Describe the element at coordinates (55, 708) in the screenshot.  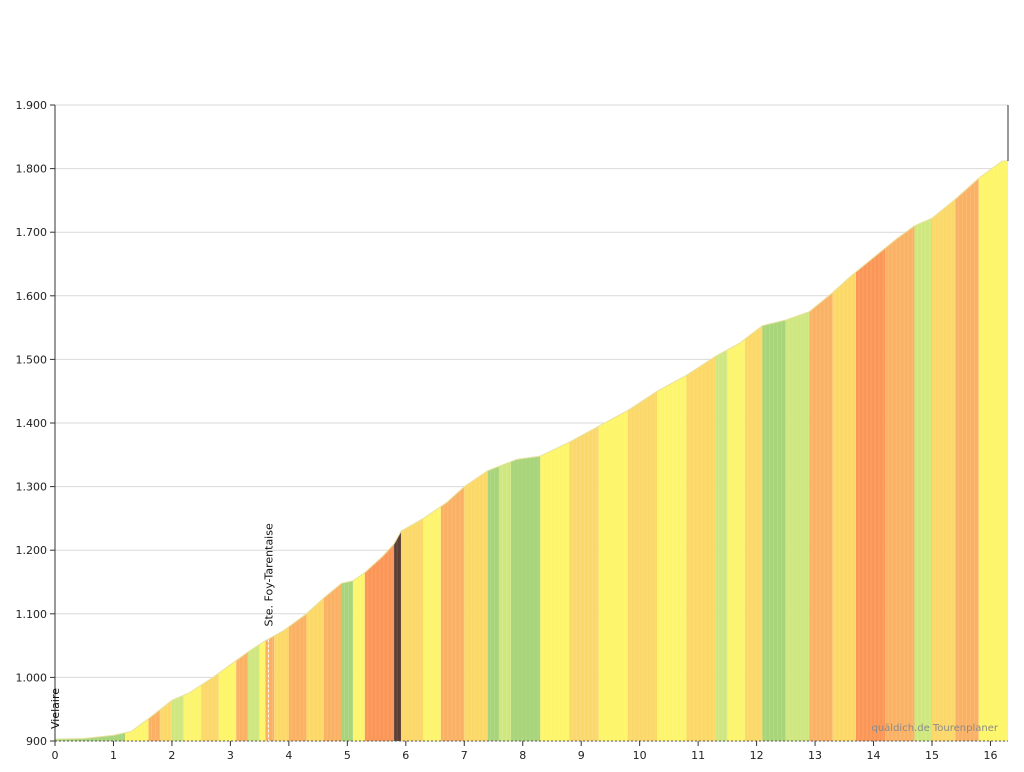
I see `place-label: Vielaire` at that location.